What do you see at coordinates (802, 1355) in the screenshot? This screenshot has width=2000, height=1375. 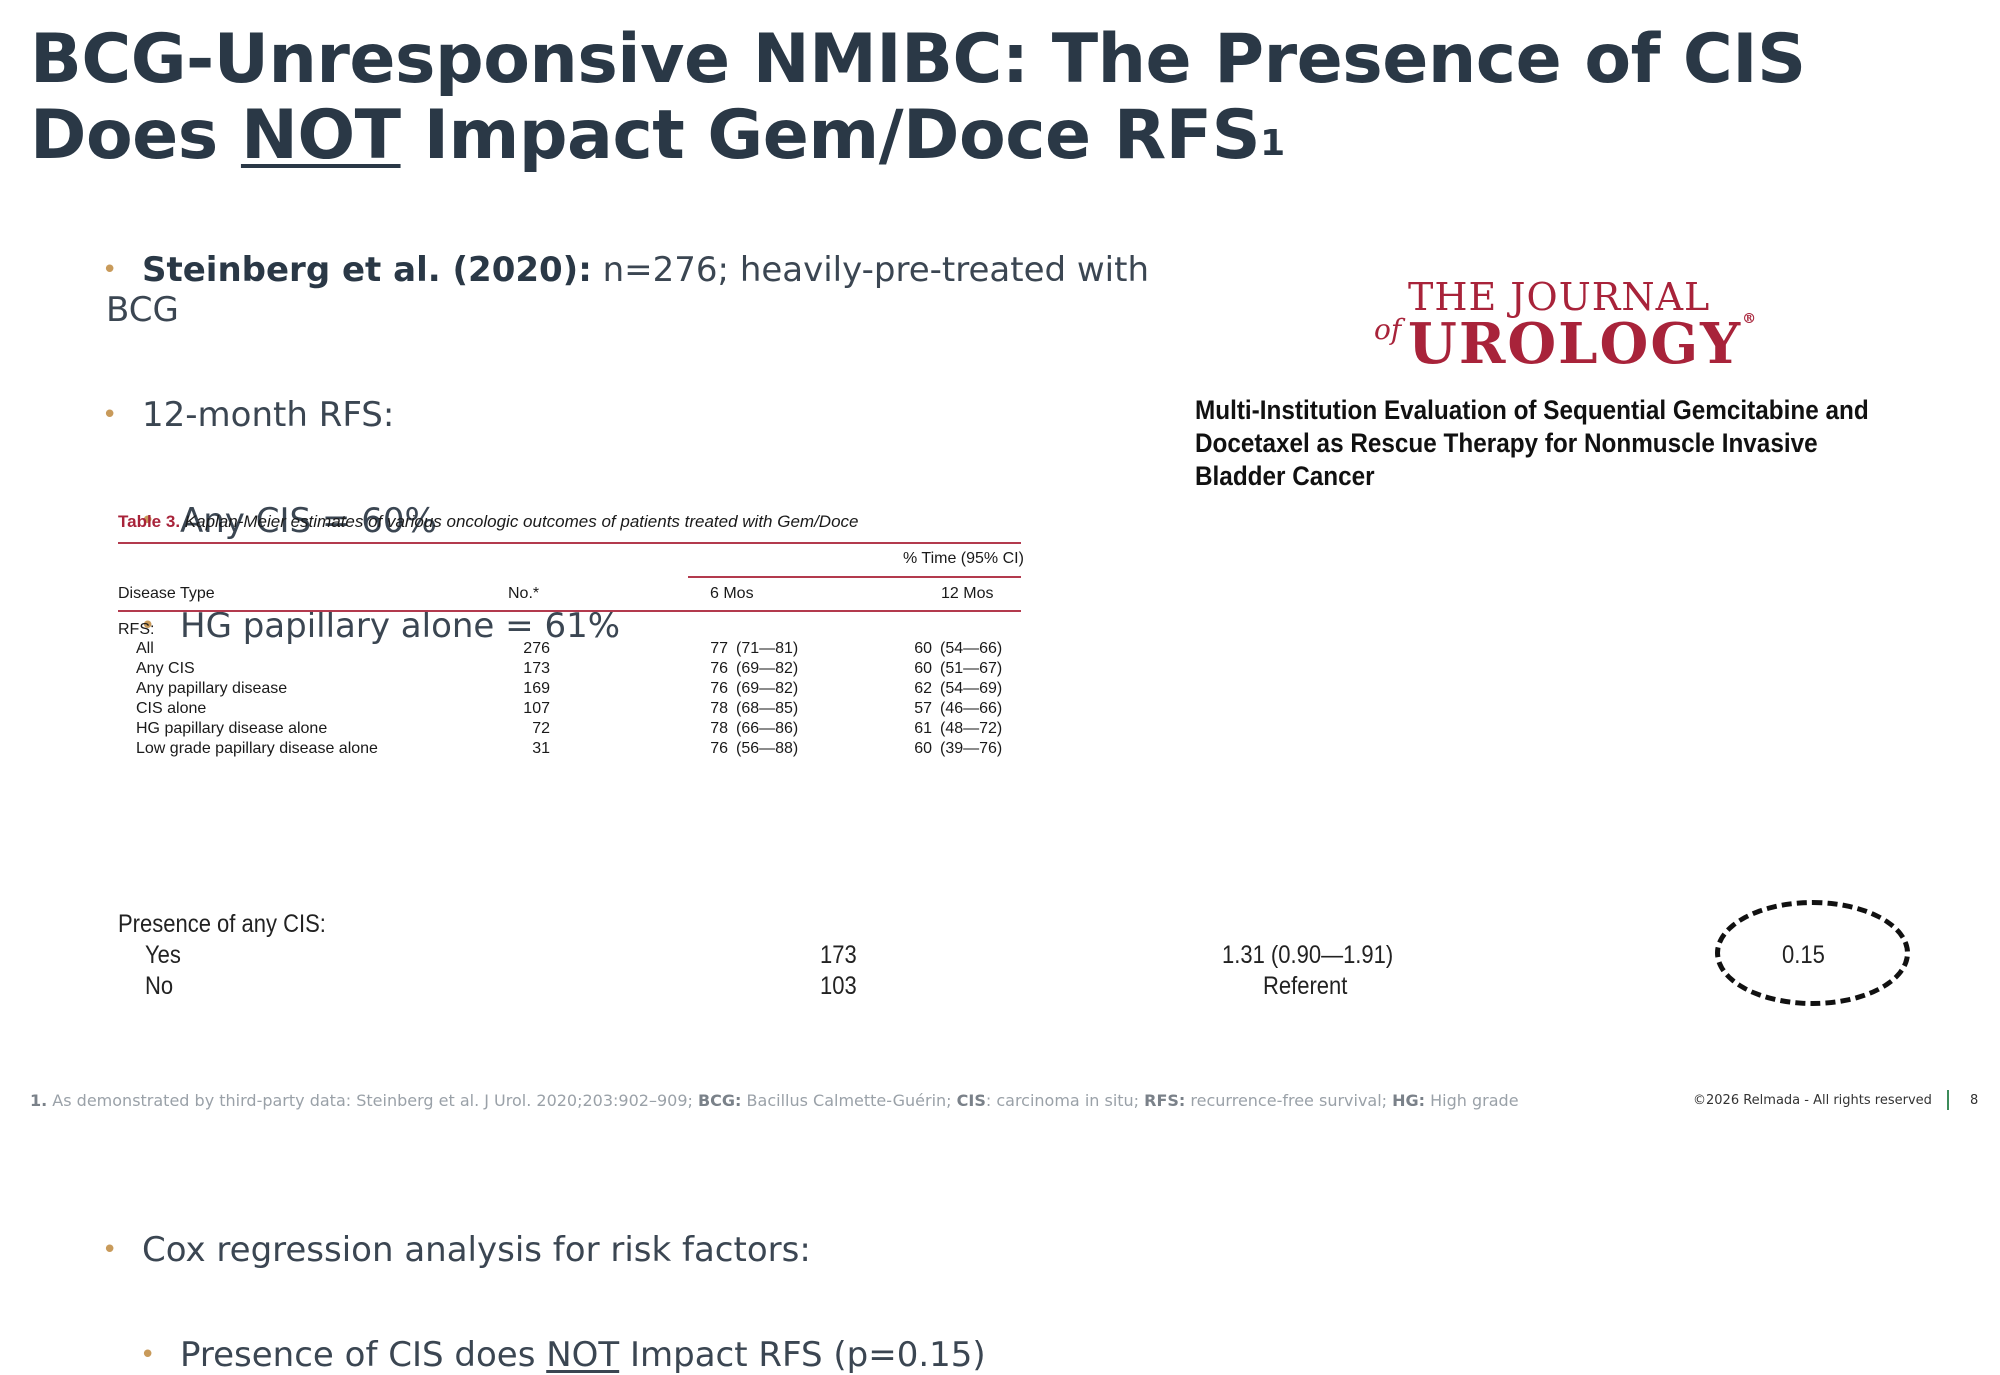 I see `bullet-cis-post: Impact RFS (p=0.15)` at bounding box center [802, 1355].